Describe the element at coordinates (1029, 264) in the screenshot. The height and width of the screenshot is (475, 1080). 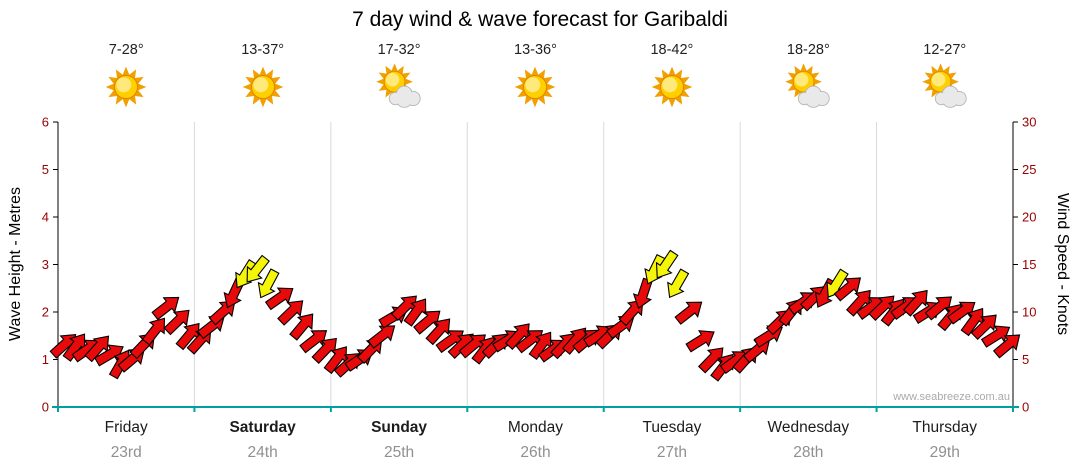
I see `svg-text: 15` at that location.